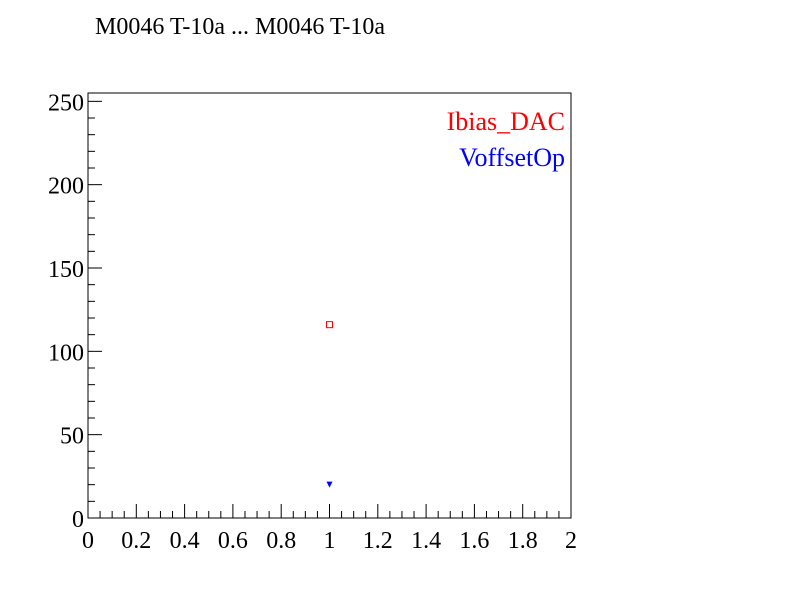 The height and width of the screenshot is (612, 792). I want to click on x-tick-label: 0.4, so click(185, 541).